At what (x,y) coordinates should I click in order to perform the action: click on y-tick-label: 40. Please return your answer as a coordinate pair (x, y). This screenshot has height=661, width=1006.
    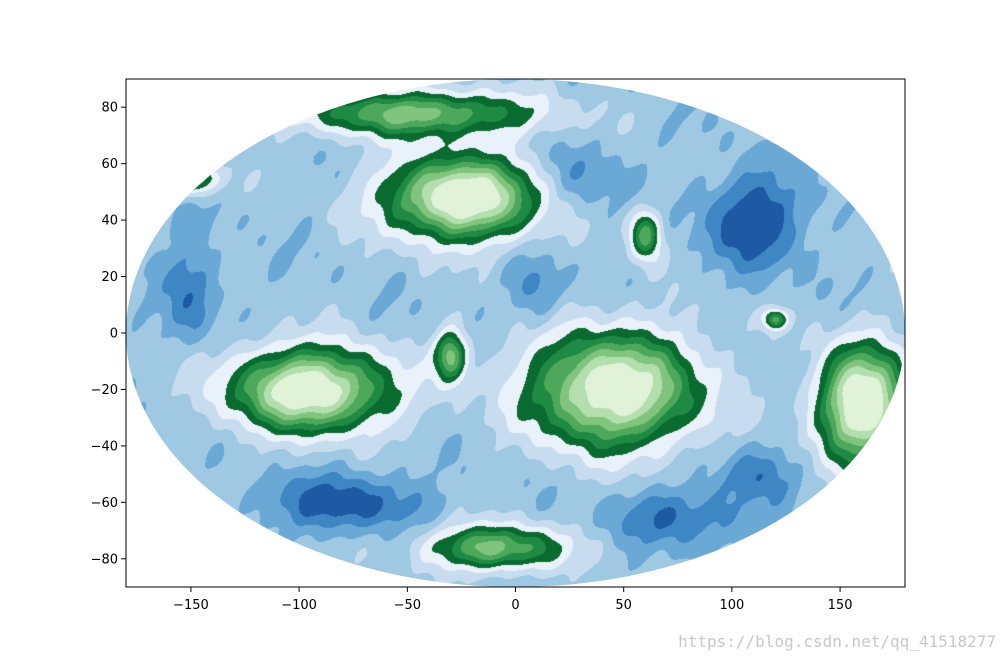
    Looking at the image, I should click on (109, 221).